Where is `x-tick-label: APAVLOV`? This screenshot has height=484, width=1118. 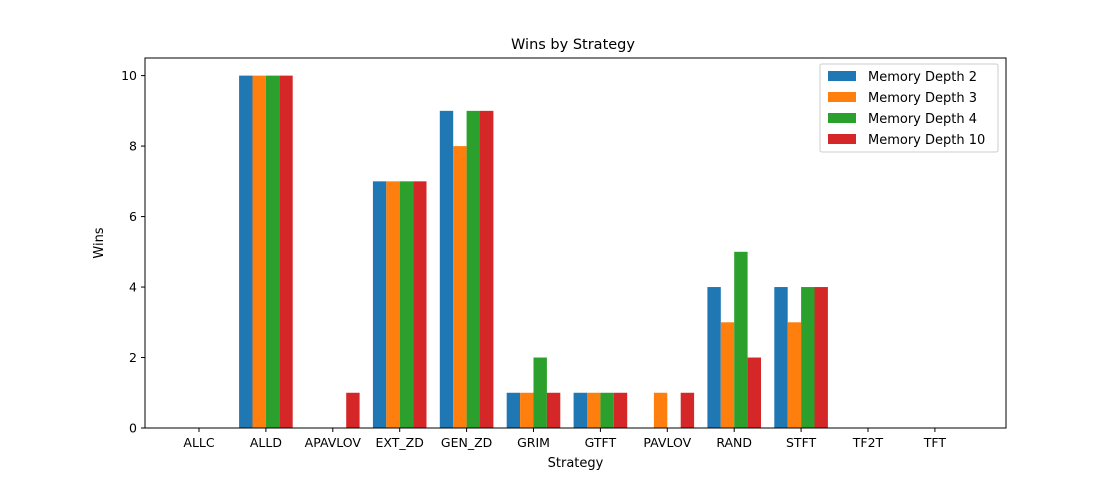 x-tick-label: APAVLOV is located at coordinates (333, 442).